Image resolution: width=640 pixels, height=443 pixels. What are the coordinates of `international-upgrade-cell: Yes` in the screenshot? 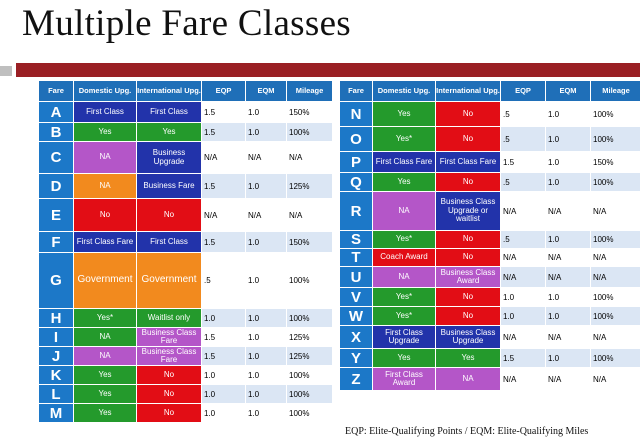 It's located at (169, 132).